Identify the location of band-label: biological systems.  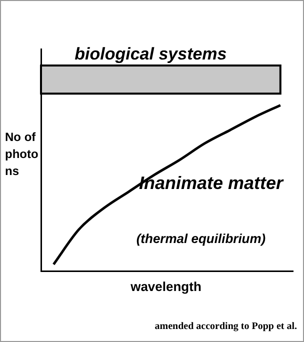
(150, 54).